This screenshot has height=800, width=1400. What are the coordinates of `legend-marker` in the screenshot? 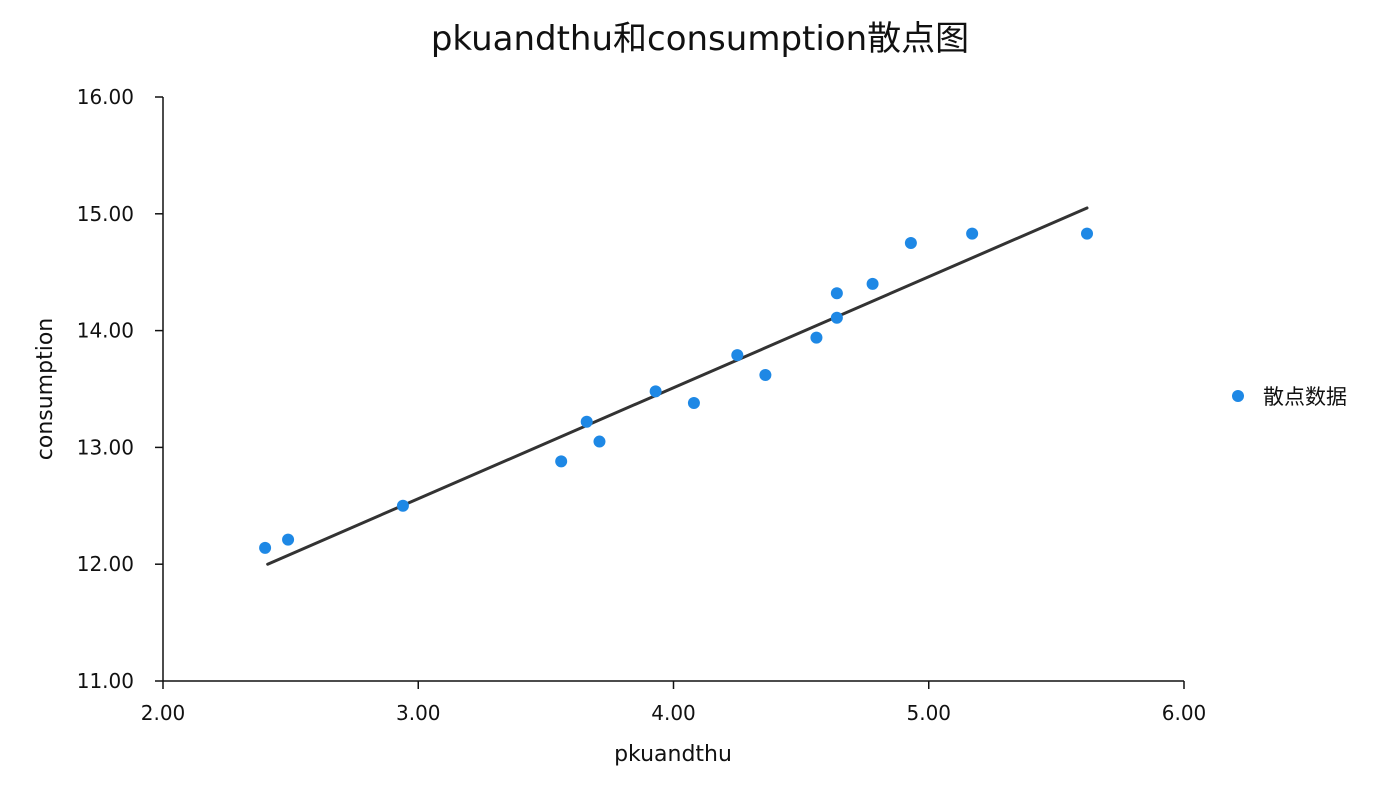 It's located at (1238, 396).